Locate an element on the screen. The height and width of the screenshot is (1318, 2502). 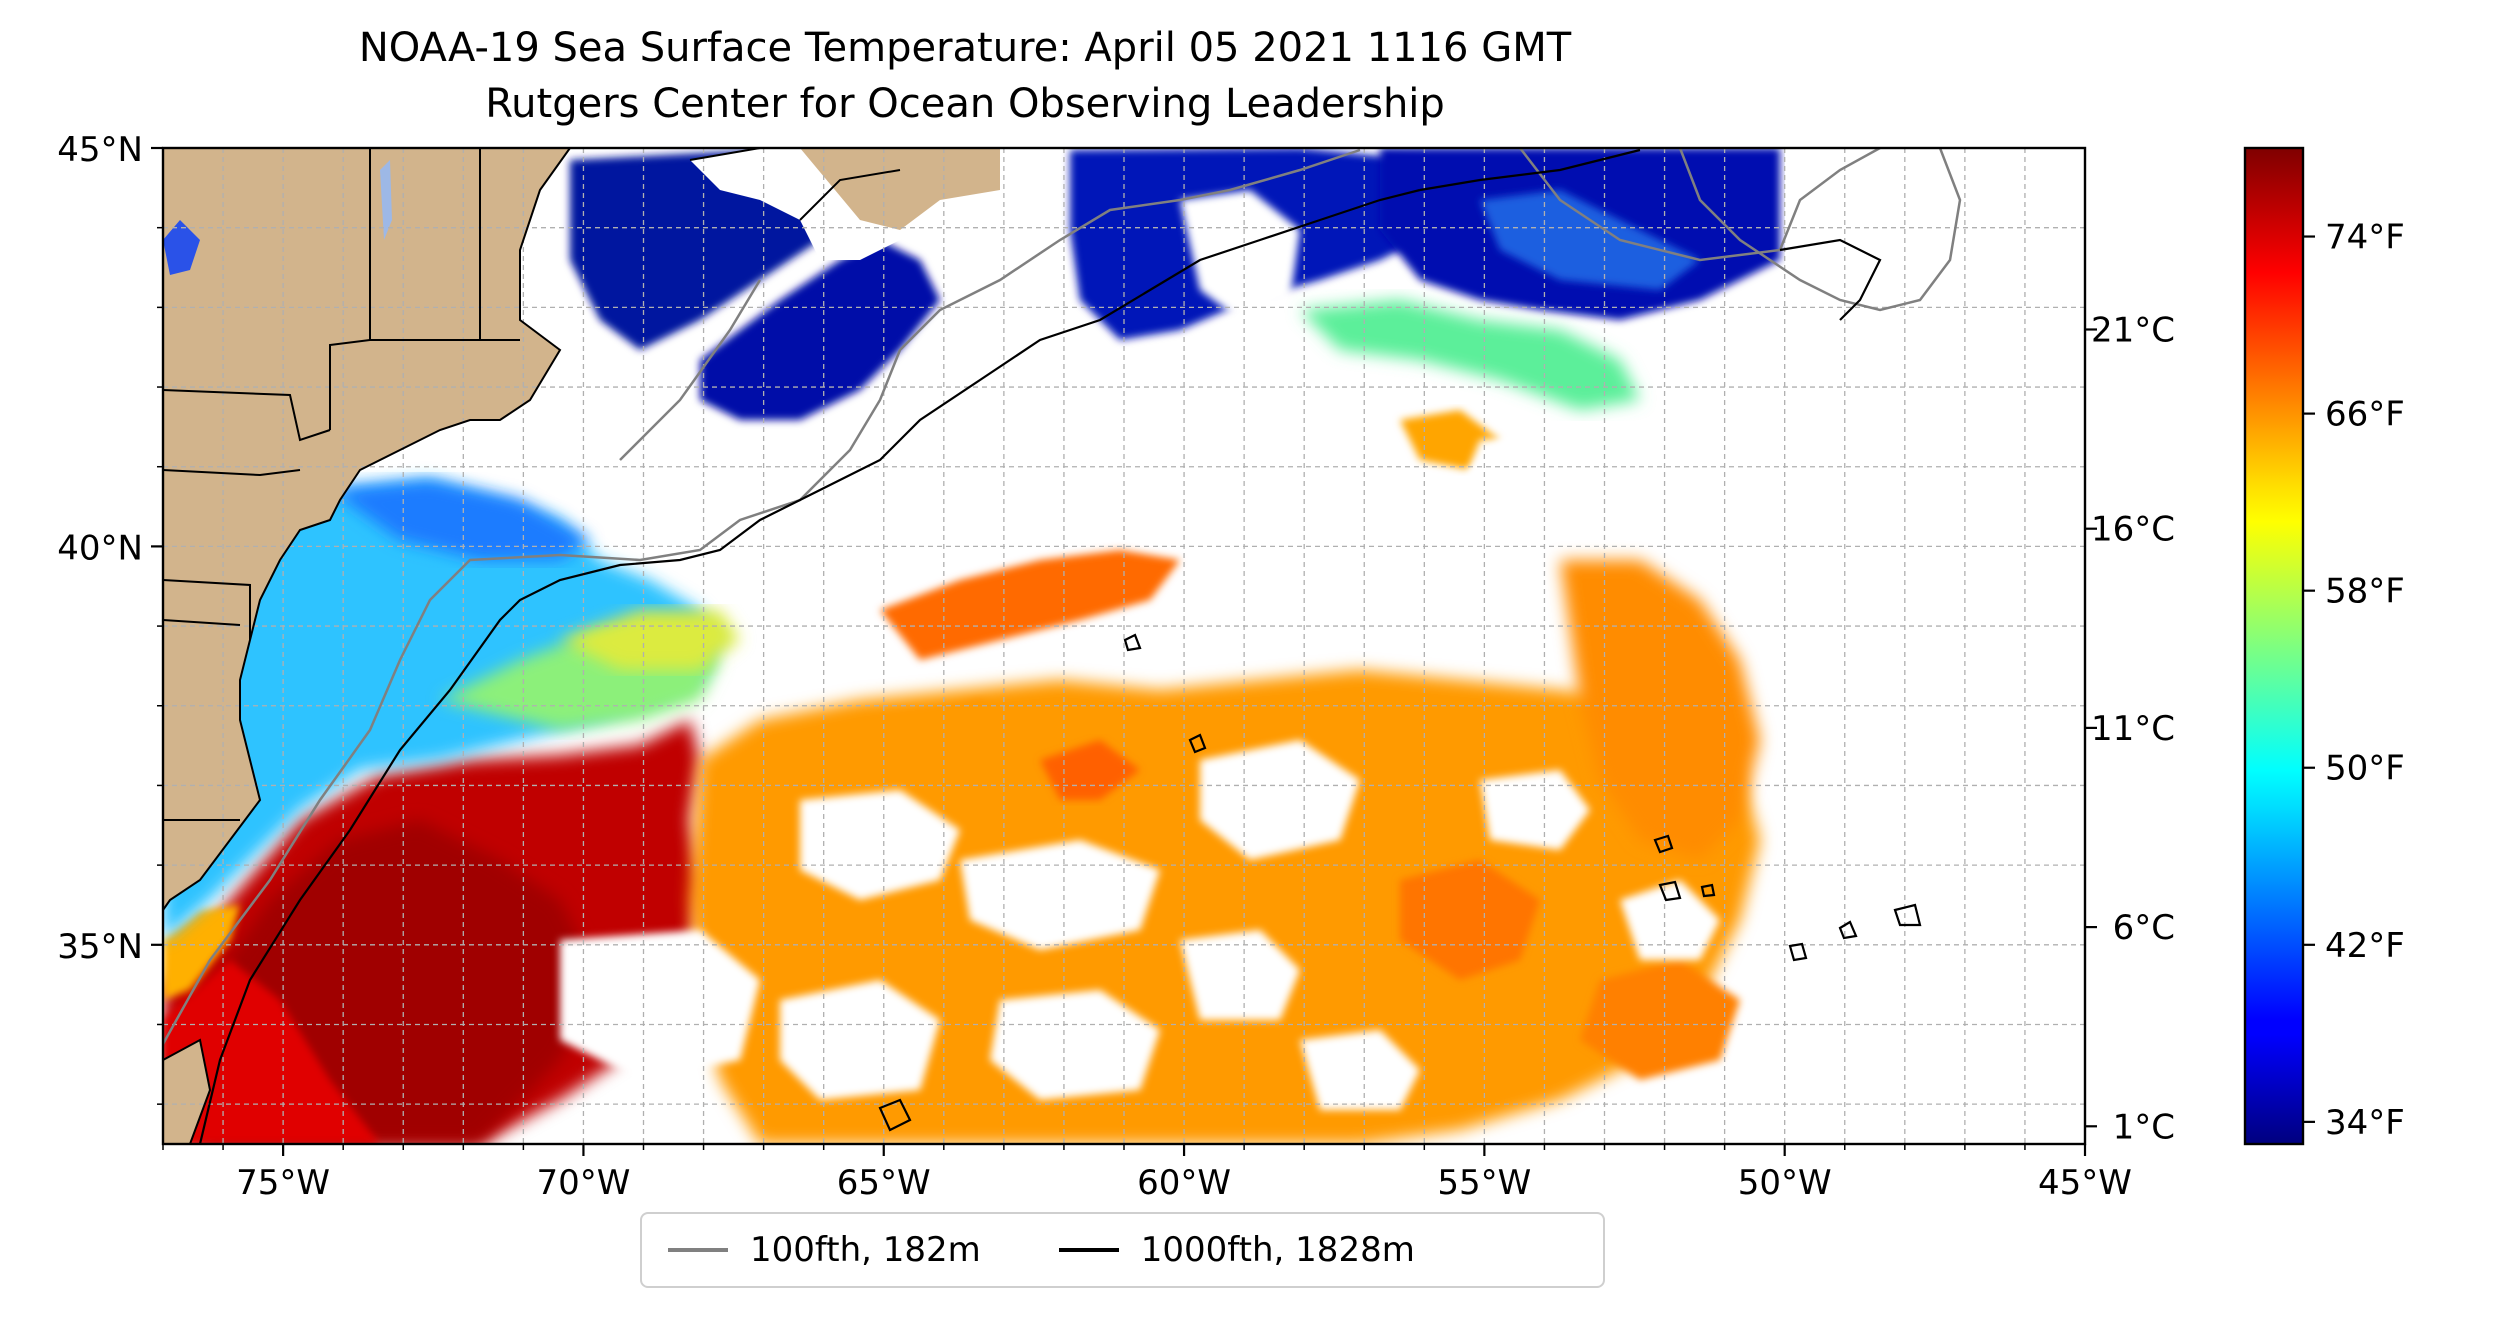
lon-tick-label: 50°W is located at coordinates (1785, 1183).